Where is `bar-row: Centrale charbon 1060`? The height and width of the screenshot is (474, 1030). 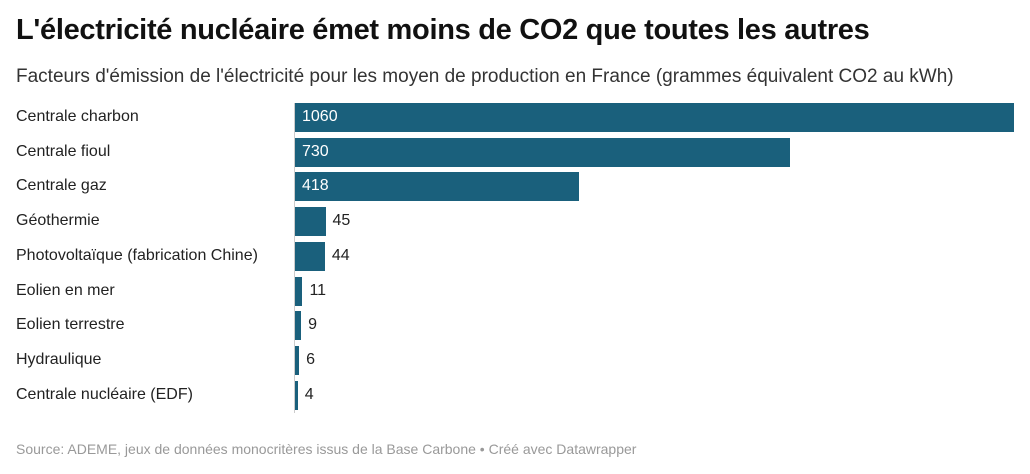 bar-row: Centrale charbon 1060 is located at coordinates (515, 118).